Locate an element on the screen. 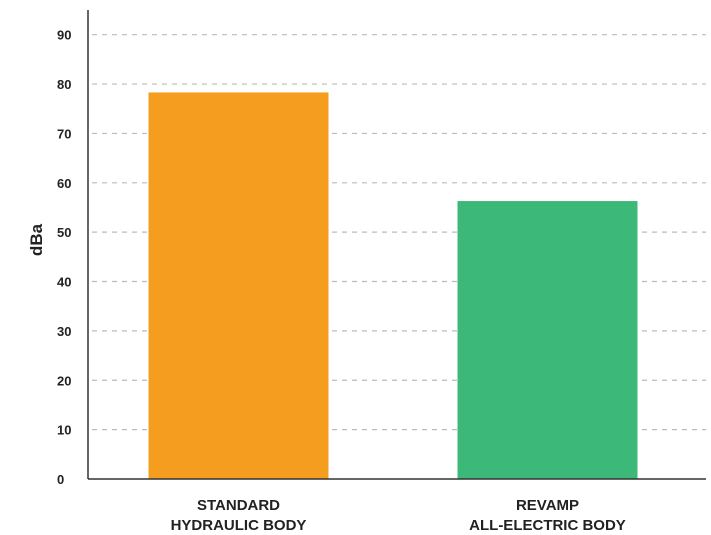 The height and width of the screenshot is (535, 711). y-tick-label-70: 70 is located at coordinates (64, 133).